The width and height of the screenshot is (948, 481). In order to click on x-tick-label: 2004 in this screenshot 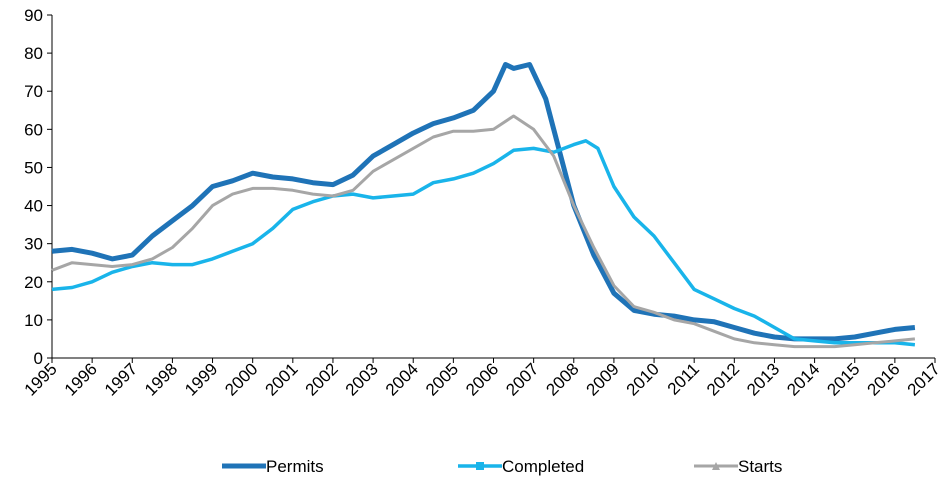, I will do `click(402, 379)`.